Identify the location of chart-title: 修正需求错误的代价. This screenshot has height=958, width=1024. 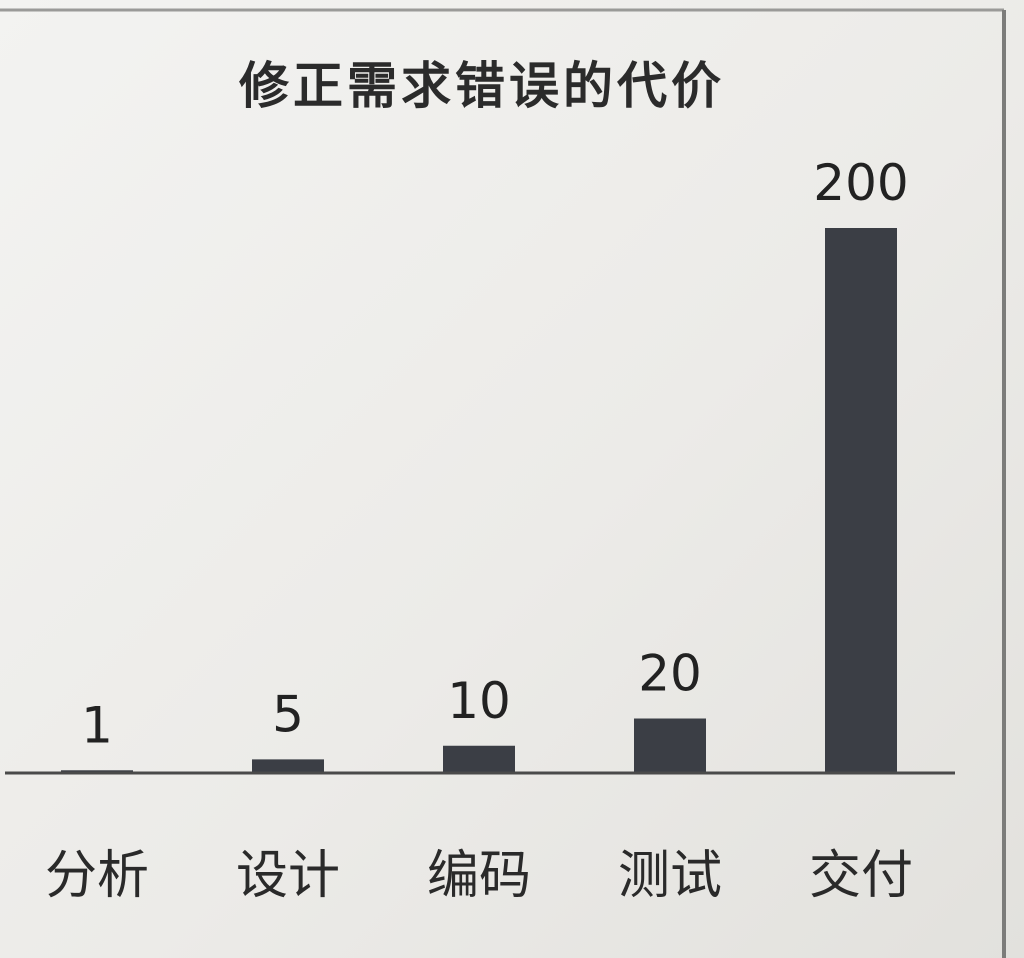
(482, 86).